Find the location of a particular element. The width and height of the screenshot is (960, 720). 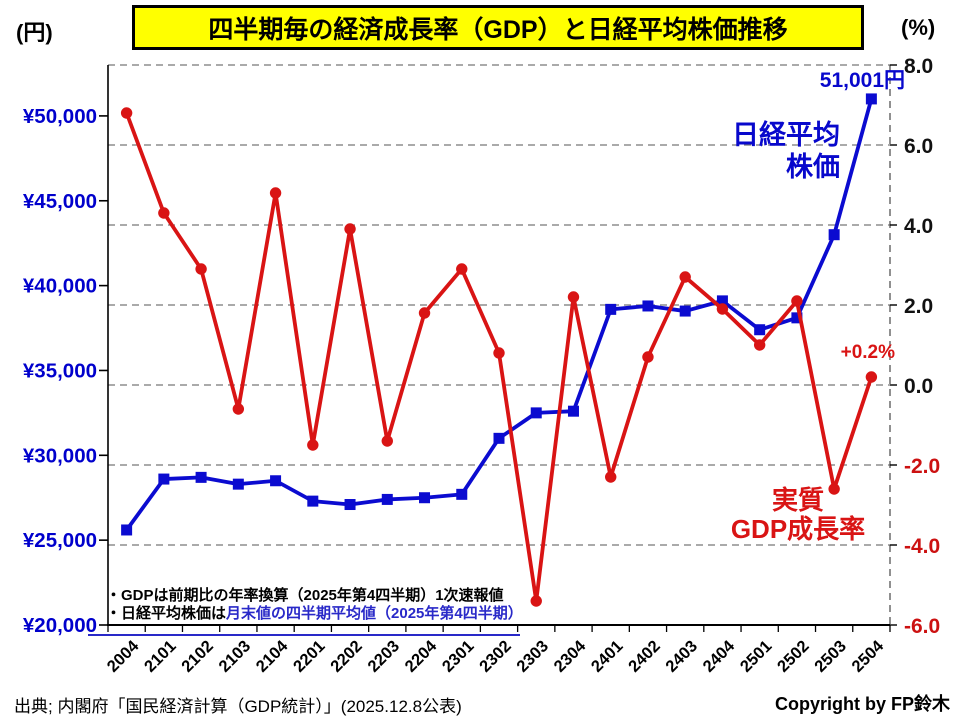

y-axis-left-label: ¥50,000 is located at coordinates (60, 116).